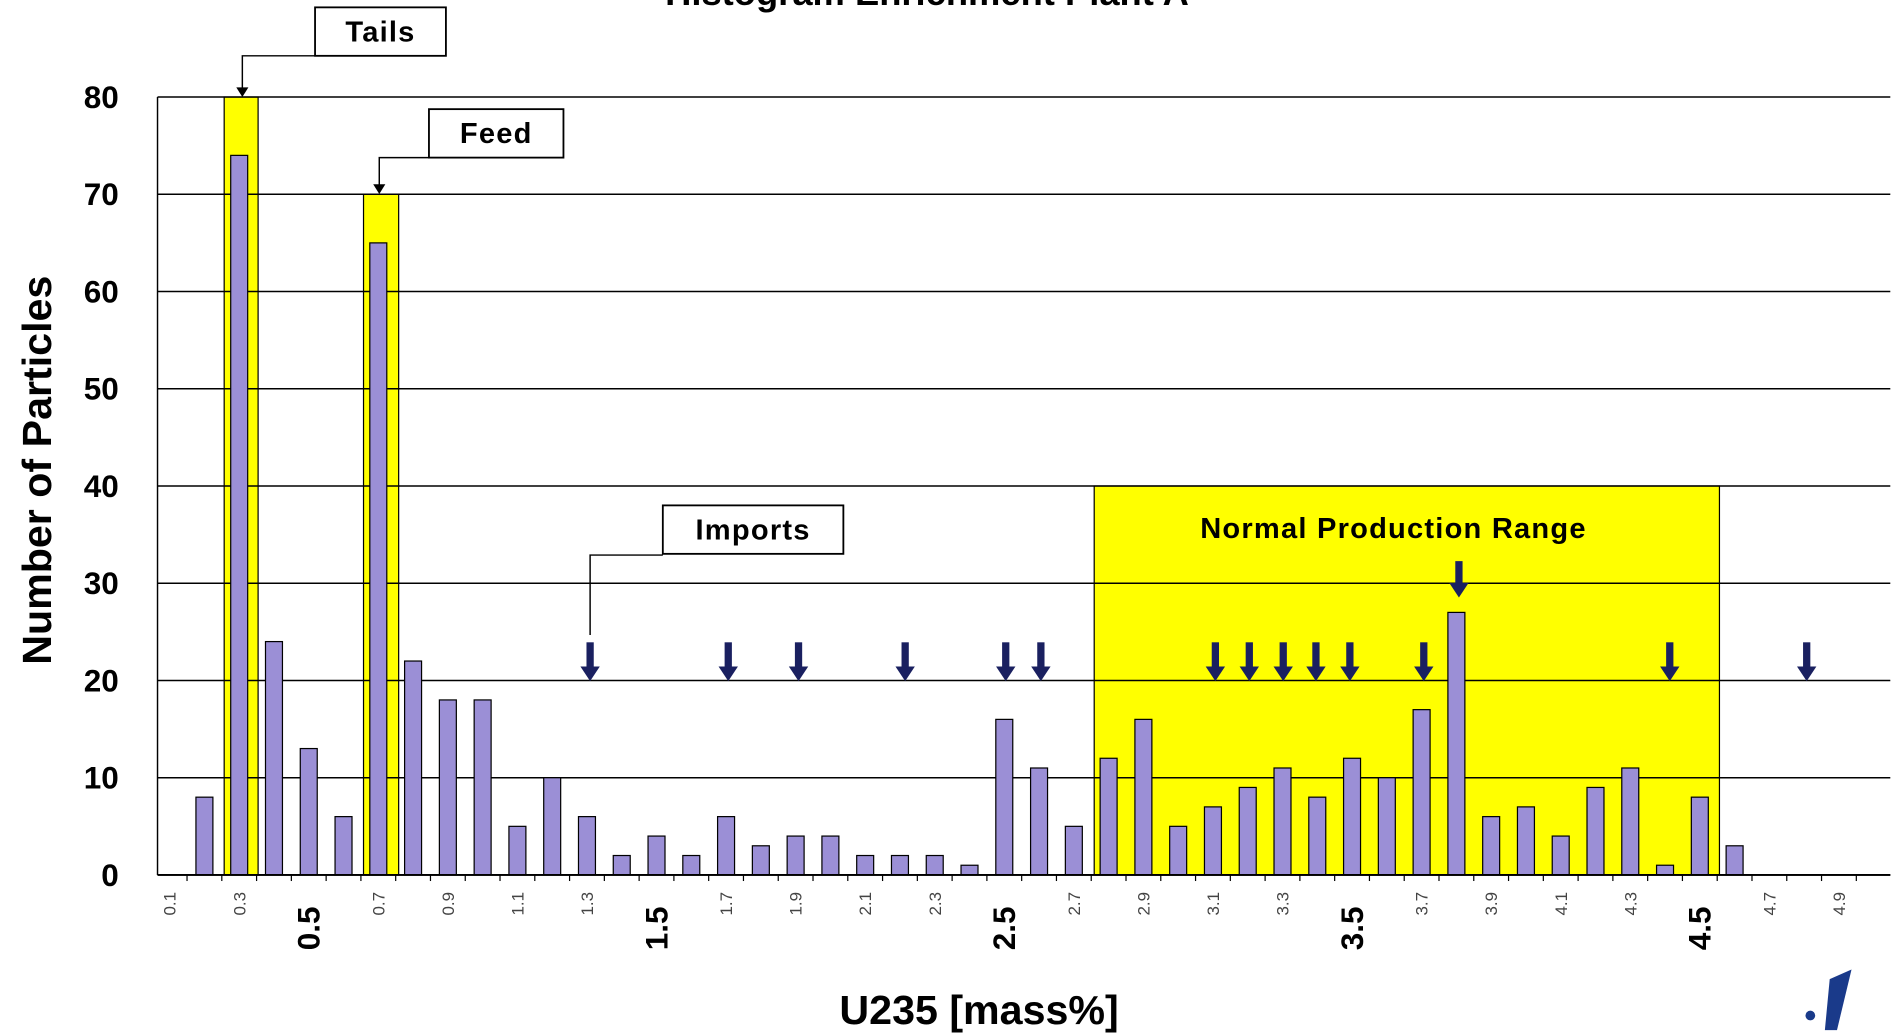 Image resolution: width=1900 pixels, height=1035 pixels. Describe the element at coordinates (935, 904) in the screenshot. I see `x-tick-label: 2.3` at that location.